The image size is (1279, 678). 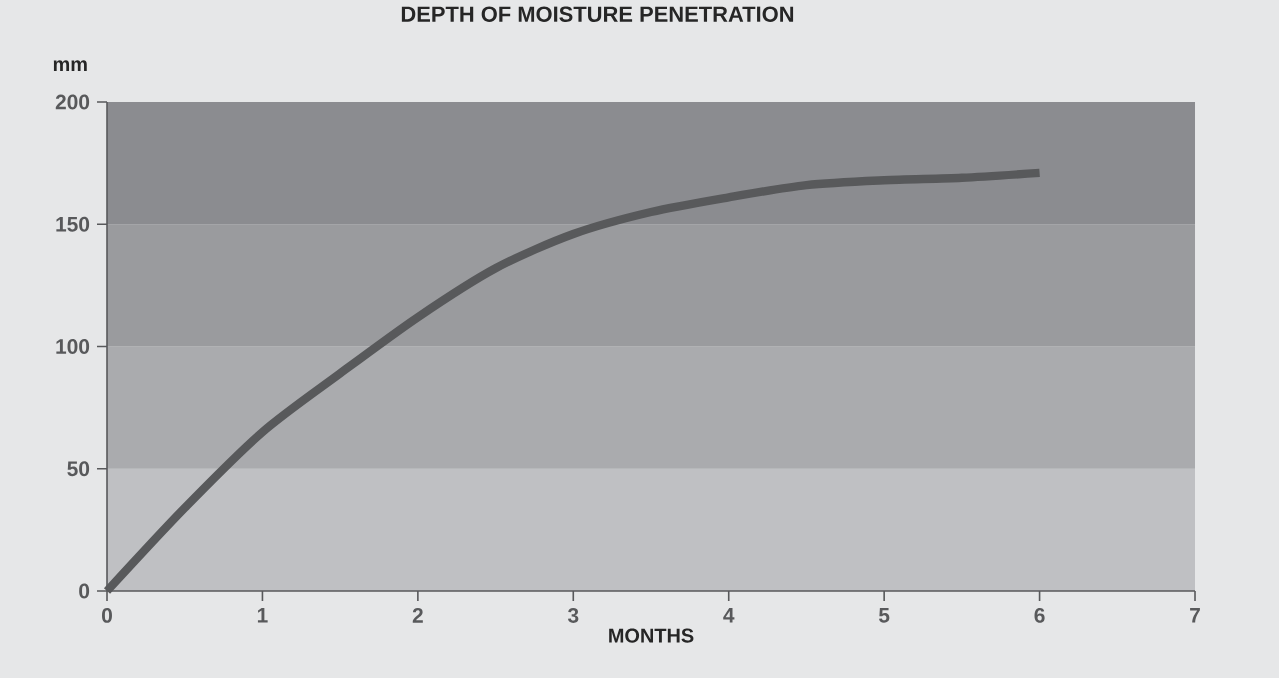 What do you see at coordinates (729, 615) in the screenshot?
I see `x-tick-label: 4` at bounding box center [729, 615].